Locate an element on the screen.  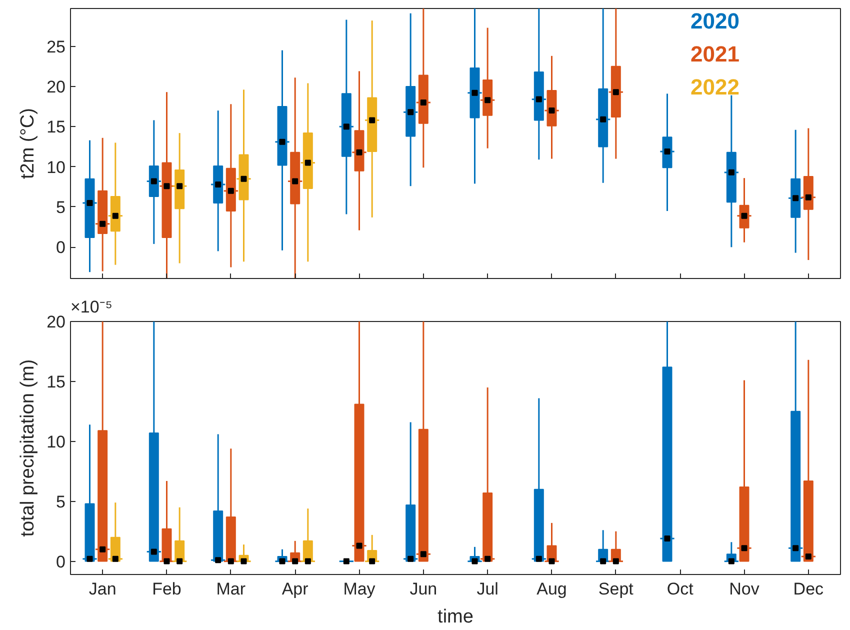
y-tick-label: 25 is located at coordinates (56, 46).